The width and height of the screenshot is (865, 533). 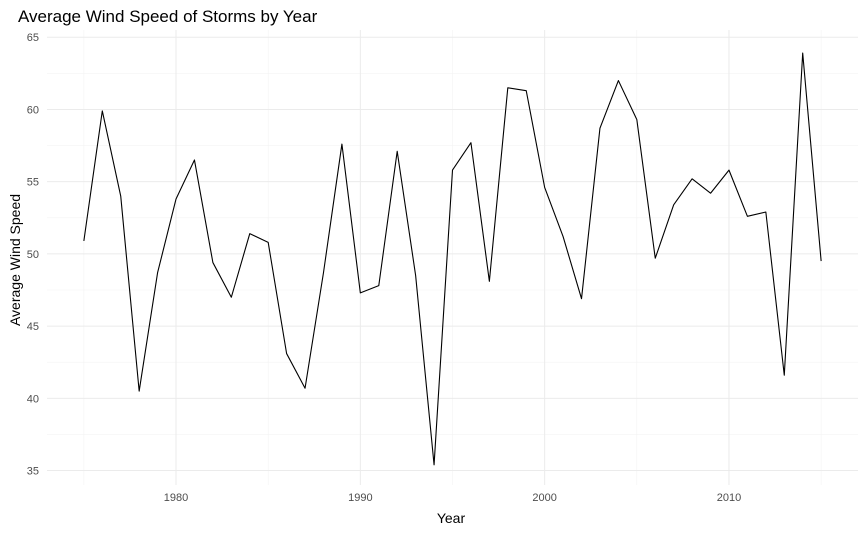 I want to click on x-tick-label: 1990, so click(x=360, y=498).